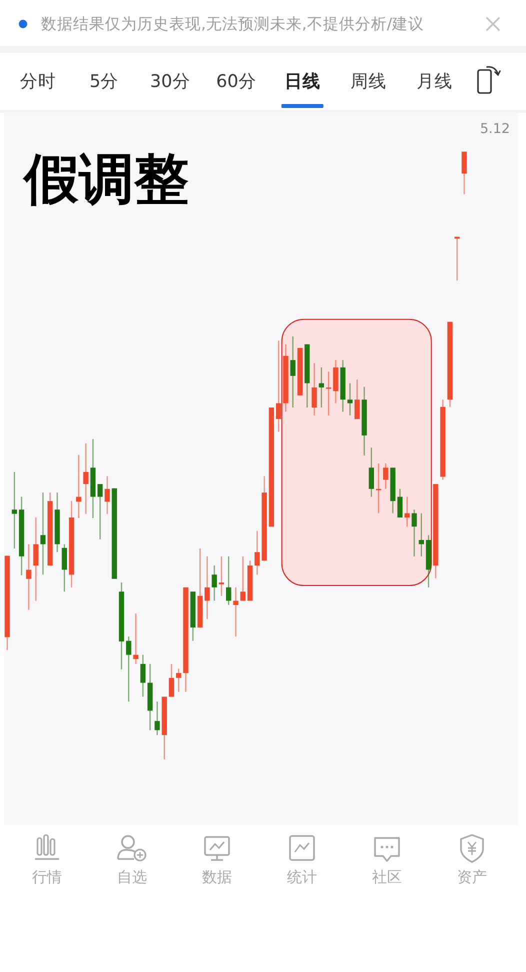 The image size is (526, 972). What do you see at coordinates (232, 24) in the screenshot?
I see `text: 数据结果仅为历史表现,无法预测未来,不提供分析/建议` at bounding box center [232, 24].